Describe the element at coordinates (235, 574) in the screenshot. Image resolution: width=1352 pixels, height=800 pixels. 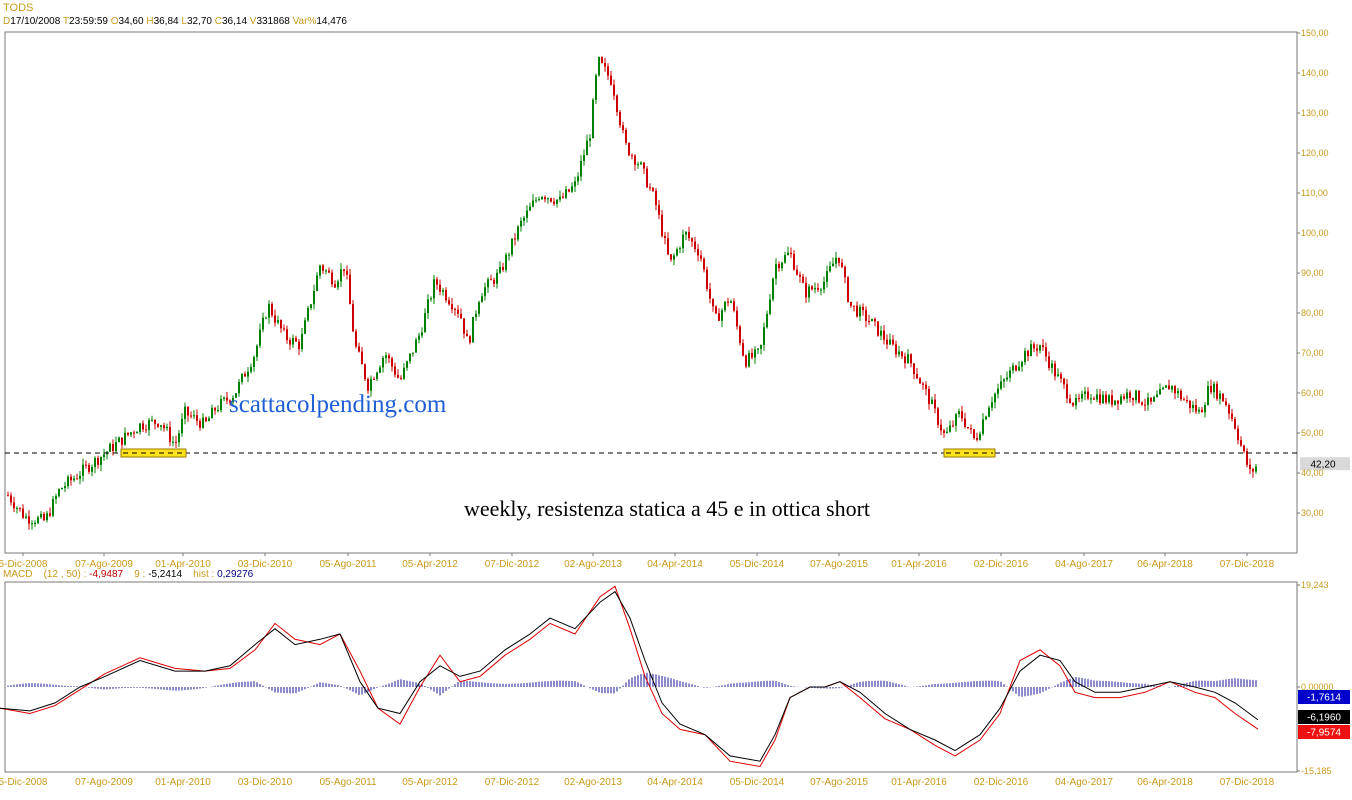
I see `hist-value: 0,29276` at that location.